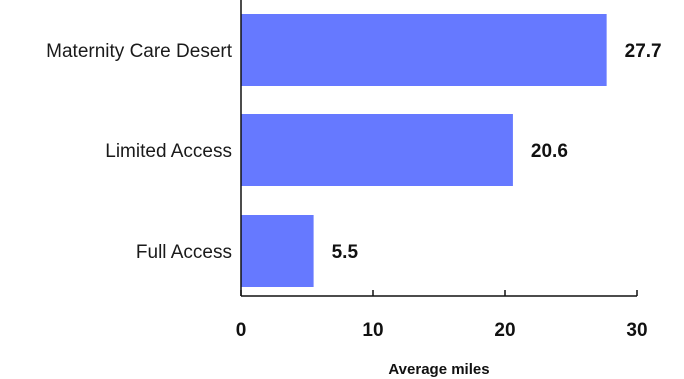  I want to click on category-label-maternity-care-desert: Maternity Care Desert, so click(139, 51).